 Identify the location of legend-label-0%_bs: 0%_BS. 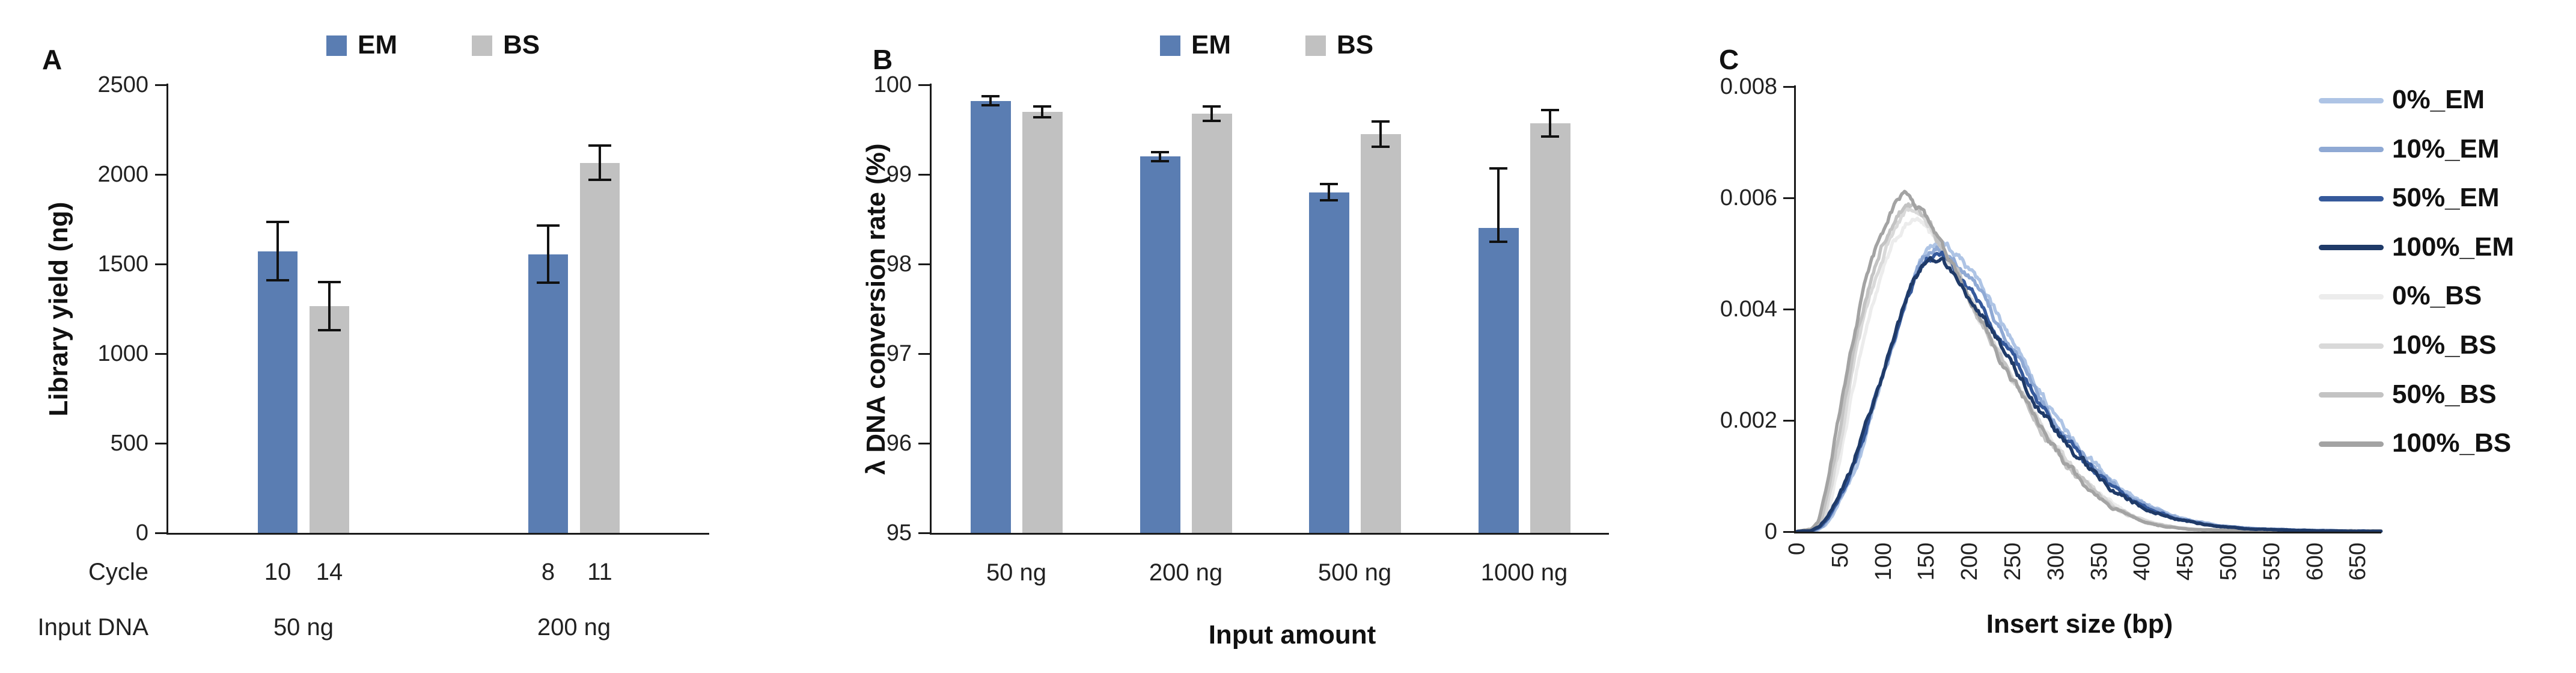
(2437, 296).